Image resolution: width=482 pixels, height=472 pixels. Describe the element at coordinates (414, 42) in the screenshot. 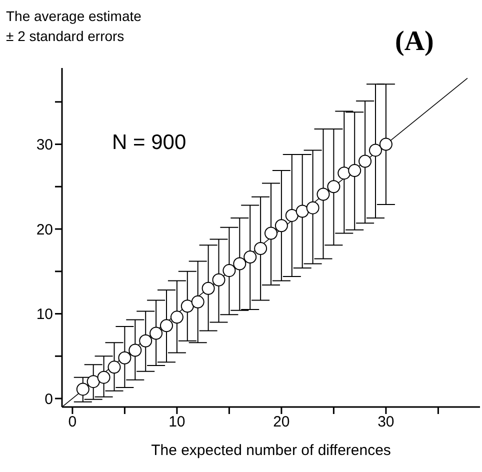

I see `chart-title: (A)` at that location.